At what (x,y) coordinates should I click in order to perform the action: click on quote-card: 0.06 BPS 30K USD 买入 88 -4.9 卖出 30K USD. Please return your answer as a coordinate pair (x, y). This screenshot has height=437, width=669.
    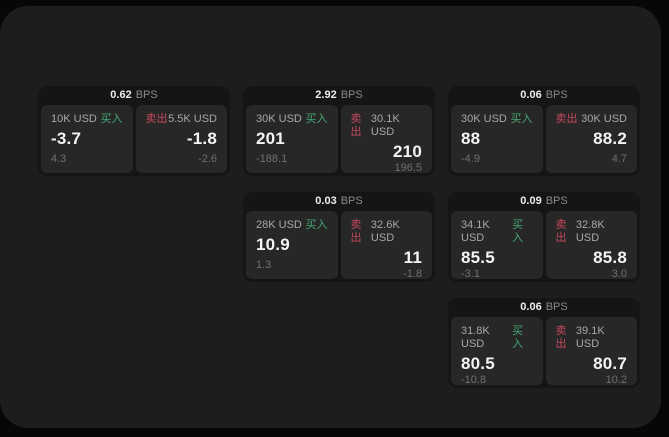
    Looking at the image, I should click on (544, 131).